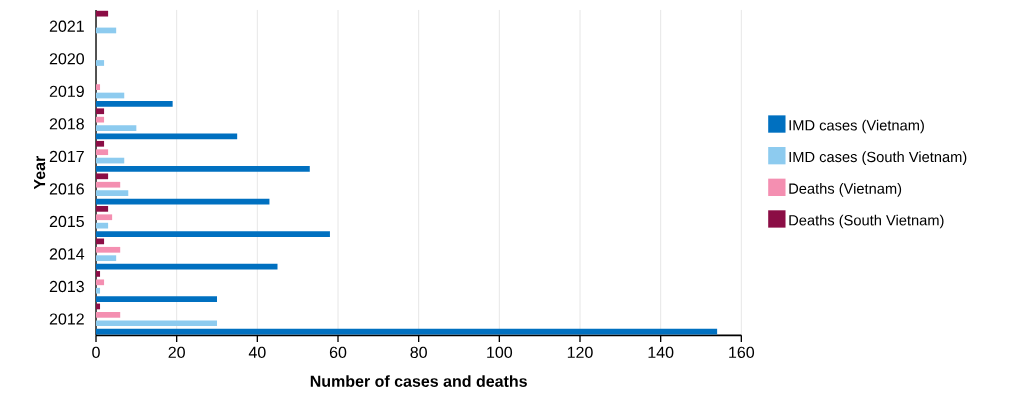 This screenshot has height=402, width=1029. Describe the element at coordinates (66, 189) in the screenshot. I see `y-tick-label: 2016` at that location.